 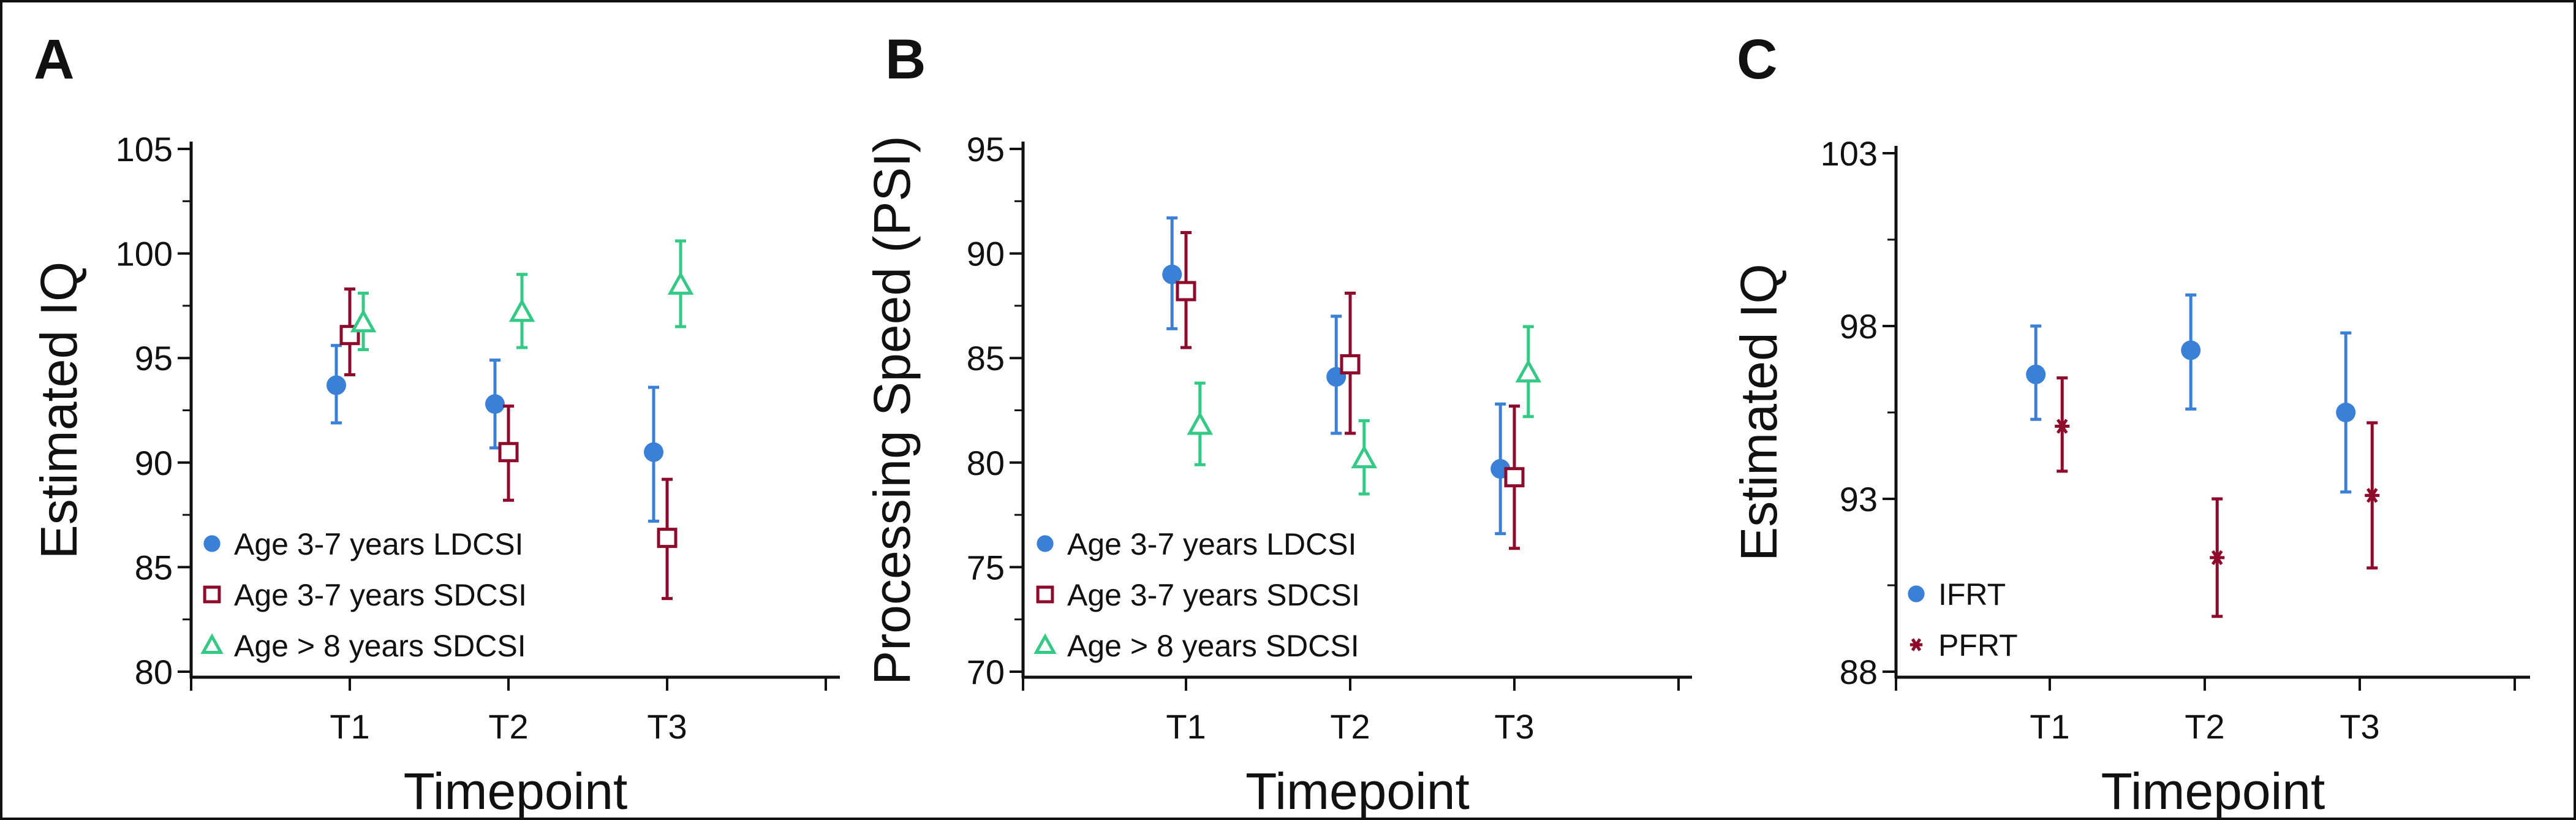 What do you see at coordinates (905, 59) in the screenshot?
I see `panel-letter: B` at bounding box center [905, 59].